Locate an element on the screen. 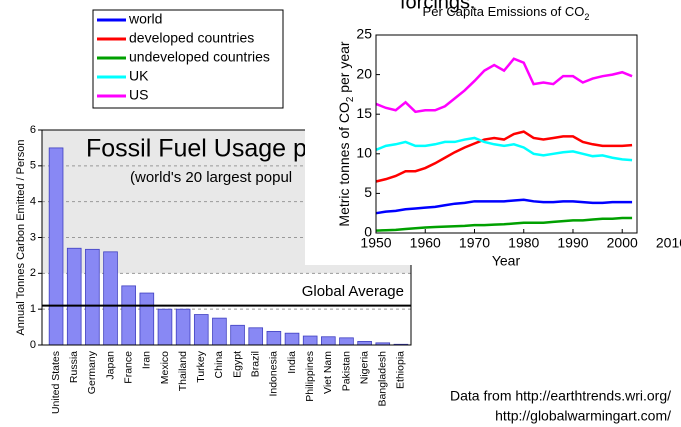 Image resolution: width=681 pixels, height=427 pixels. header-fragment: forcings. is located at coordinates (438, 6).